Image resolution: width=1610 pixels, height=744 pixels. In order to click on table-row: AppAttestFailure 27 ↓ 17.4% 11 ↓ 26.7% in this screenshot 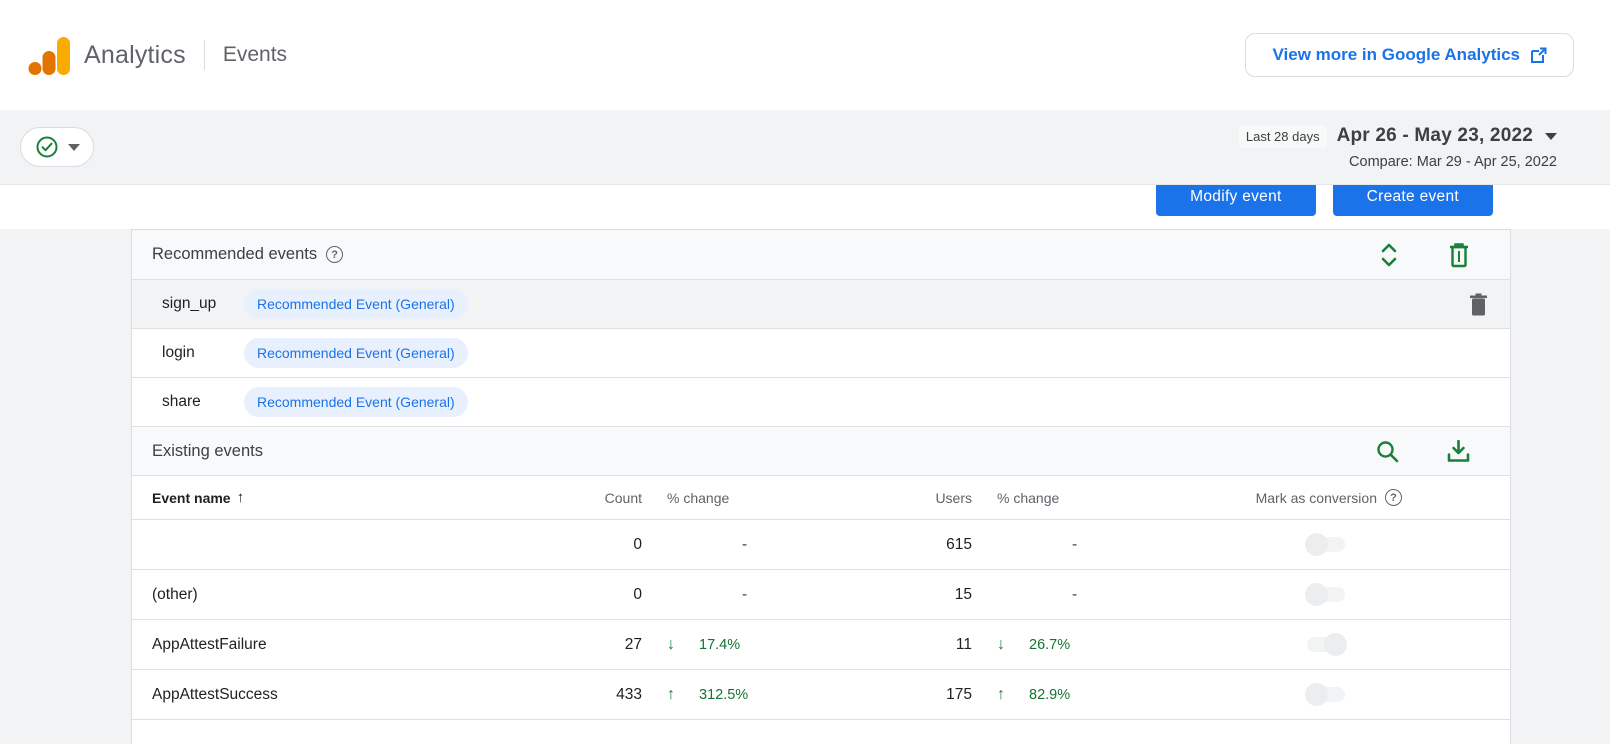, I will do `click(821, 644)`.